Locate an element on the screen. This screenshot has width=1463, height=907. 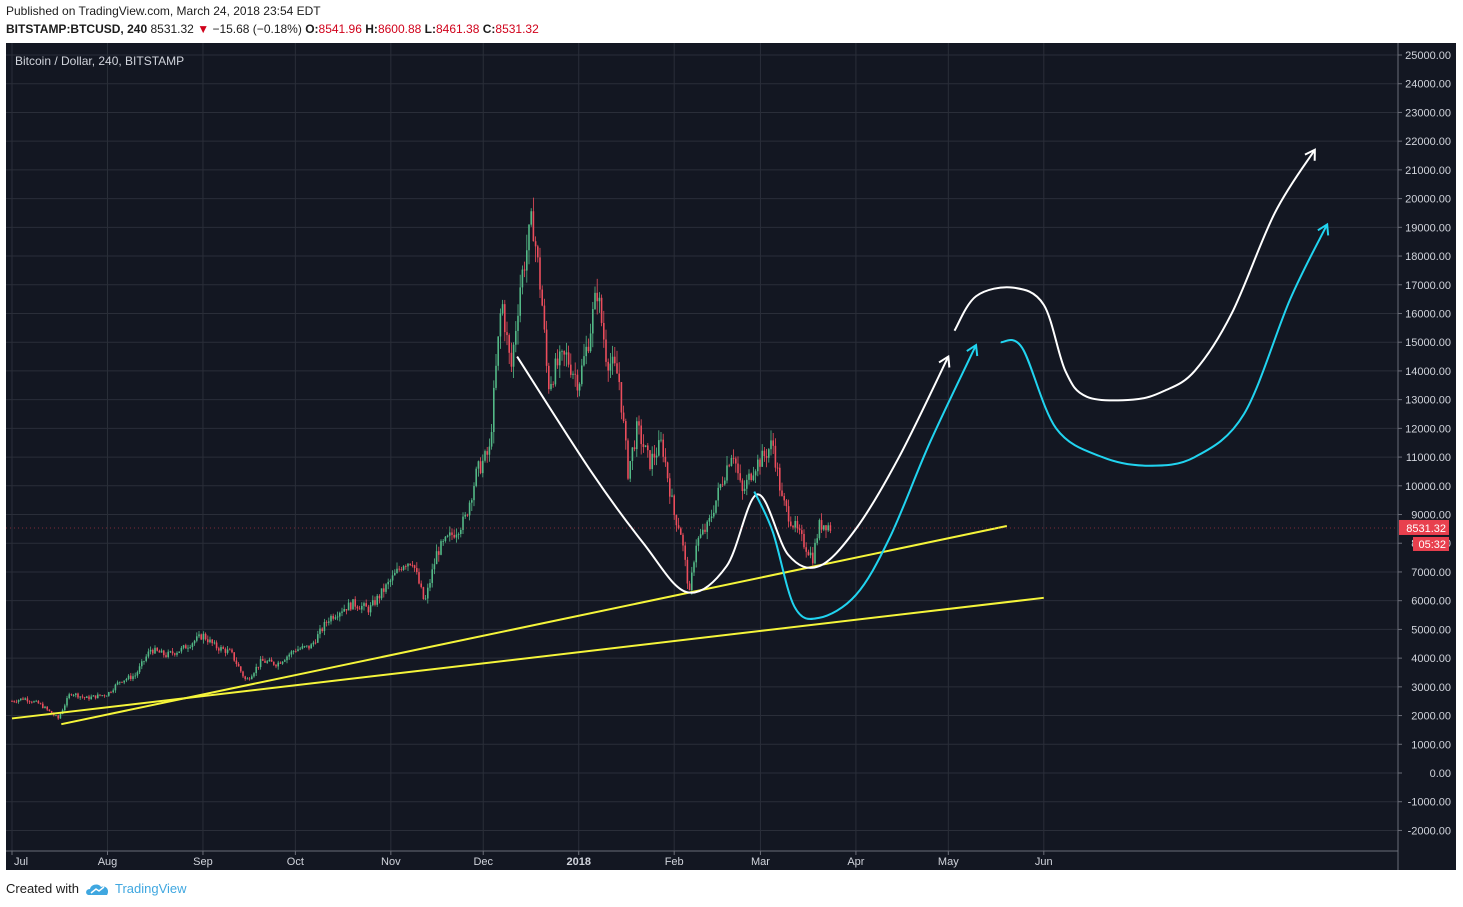
time-tick-label: Dec is located at coordinates (483, 862).